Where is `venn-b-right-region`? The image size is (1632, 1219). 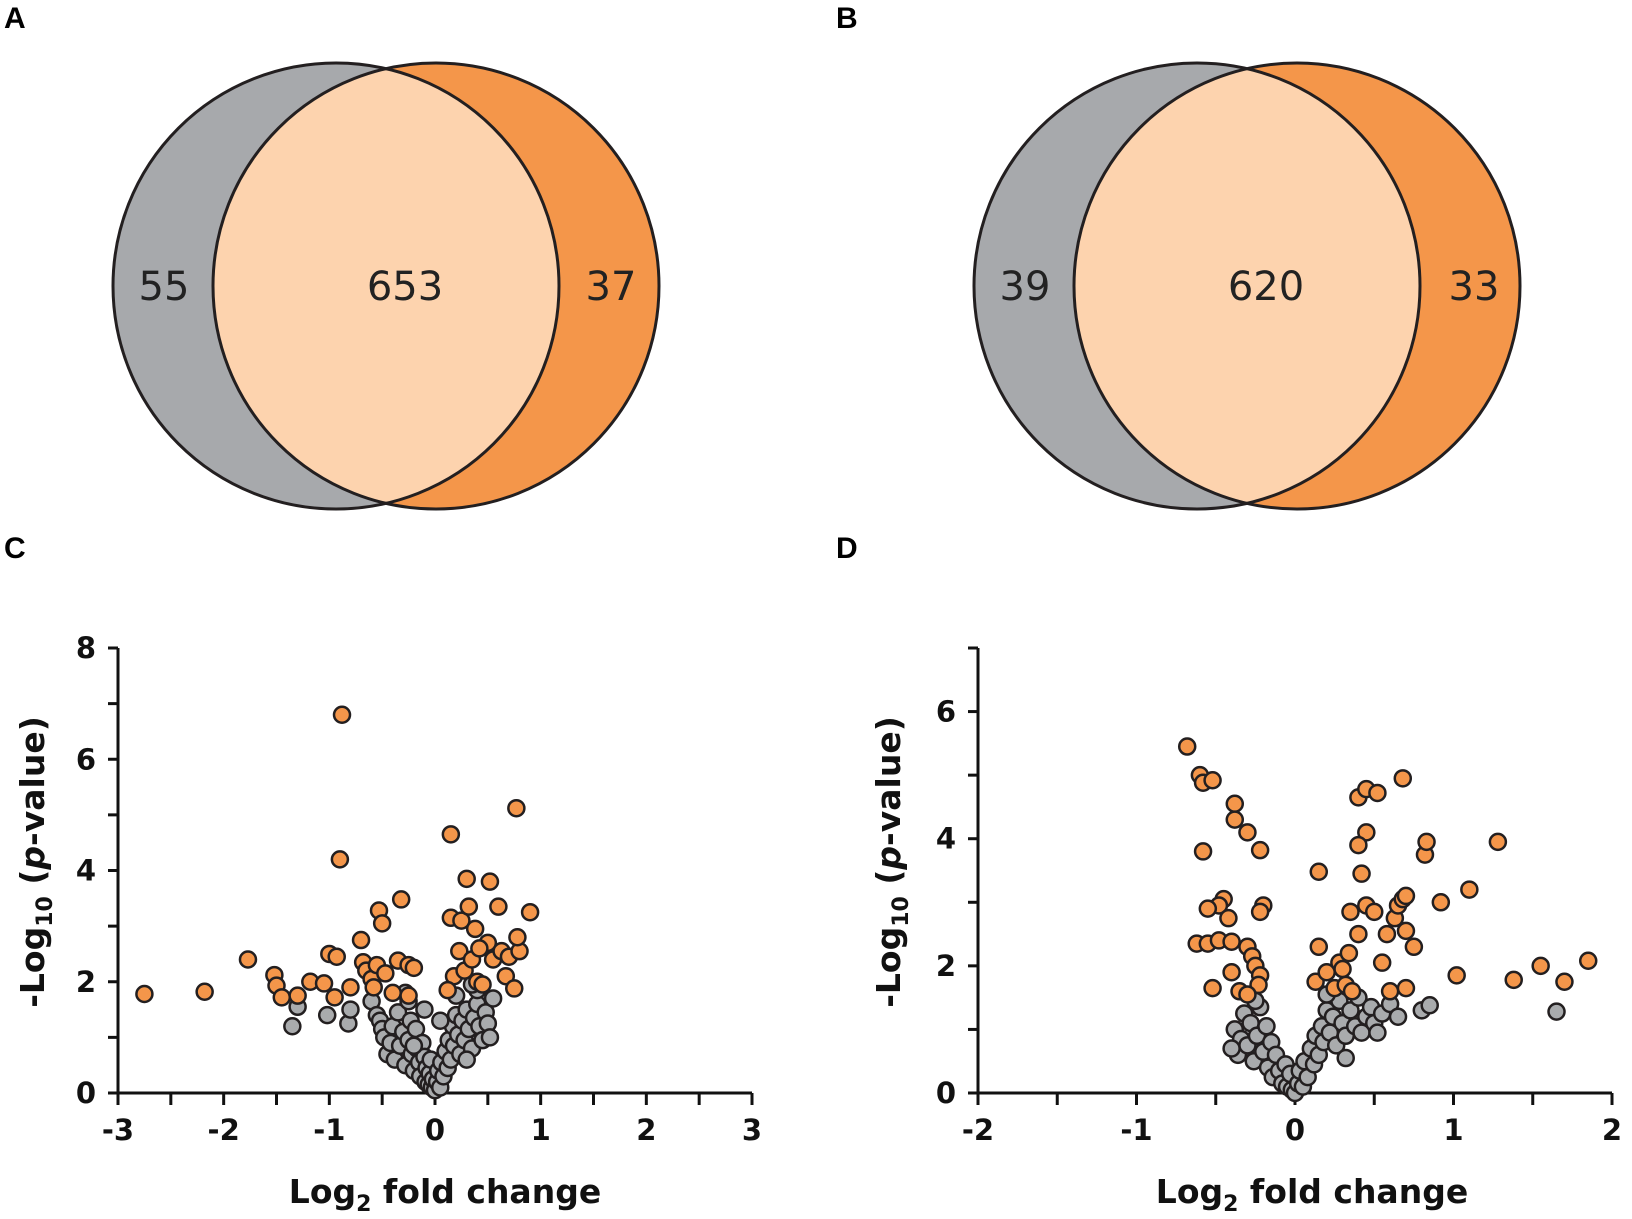 venn-b-right-region is located at coordinates (1383, 286).